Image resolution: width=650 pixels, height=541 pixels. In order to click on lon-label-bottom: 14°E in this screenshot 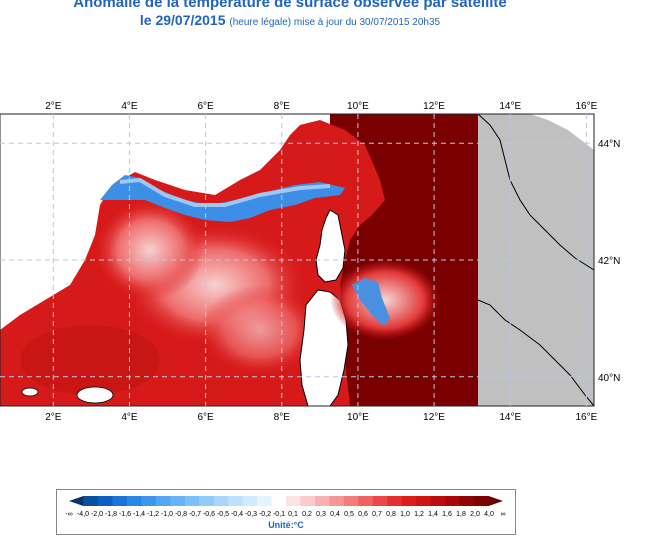, I will do `click(510, 417)`.